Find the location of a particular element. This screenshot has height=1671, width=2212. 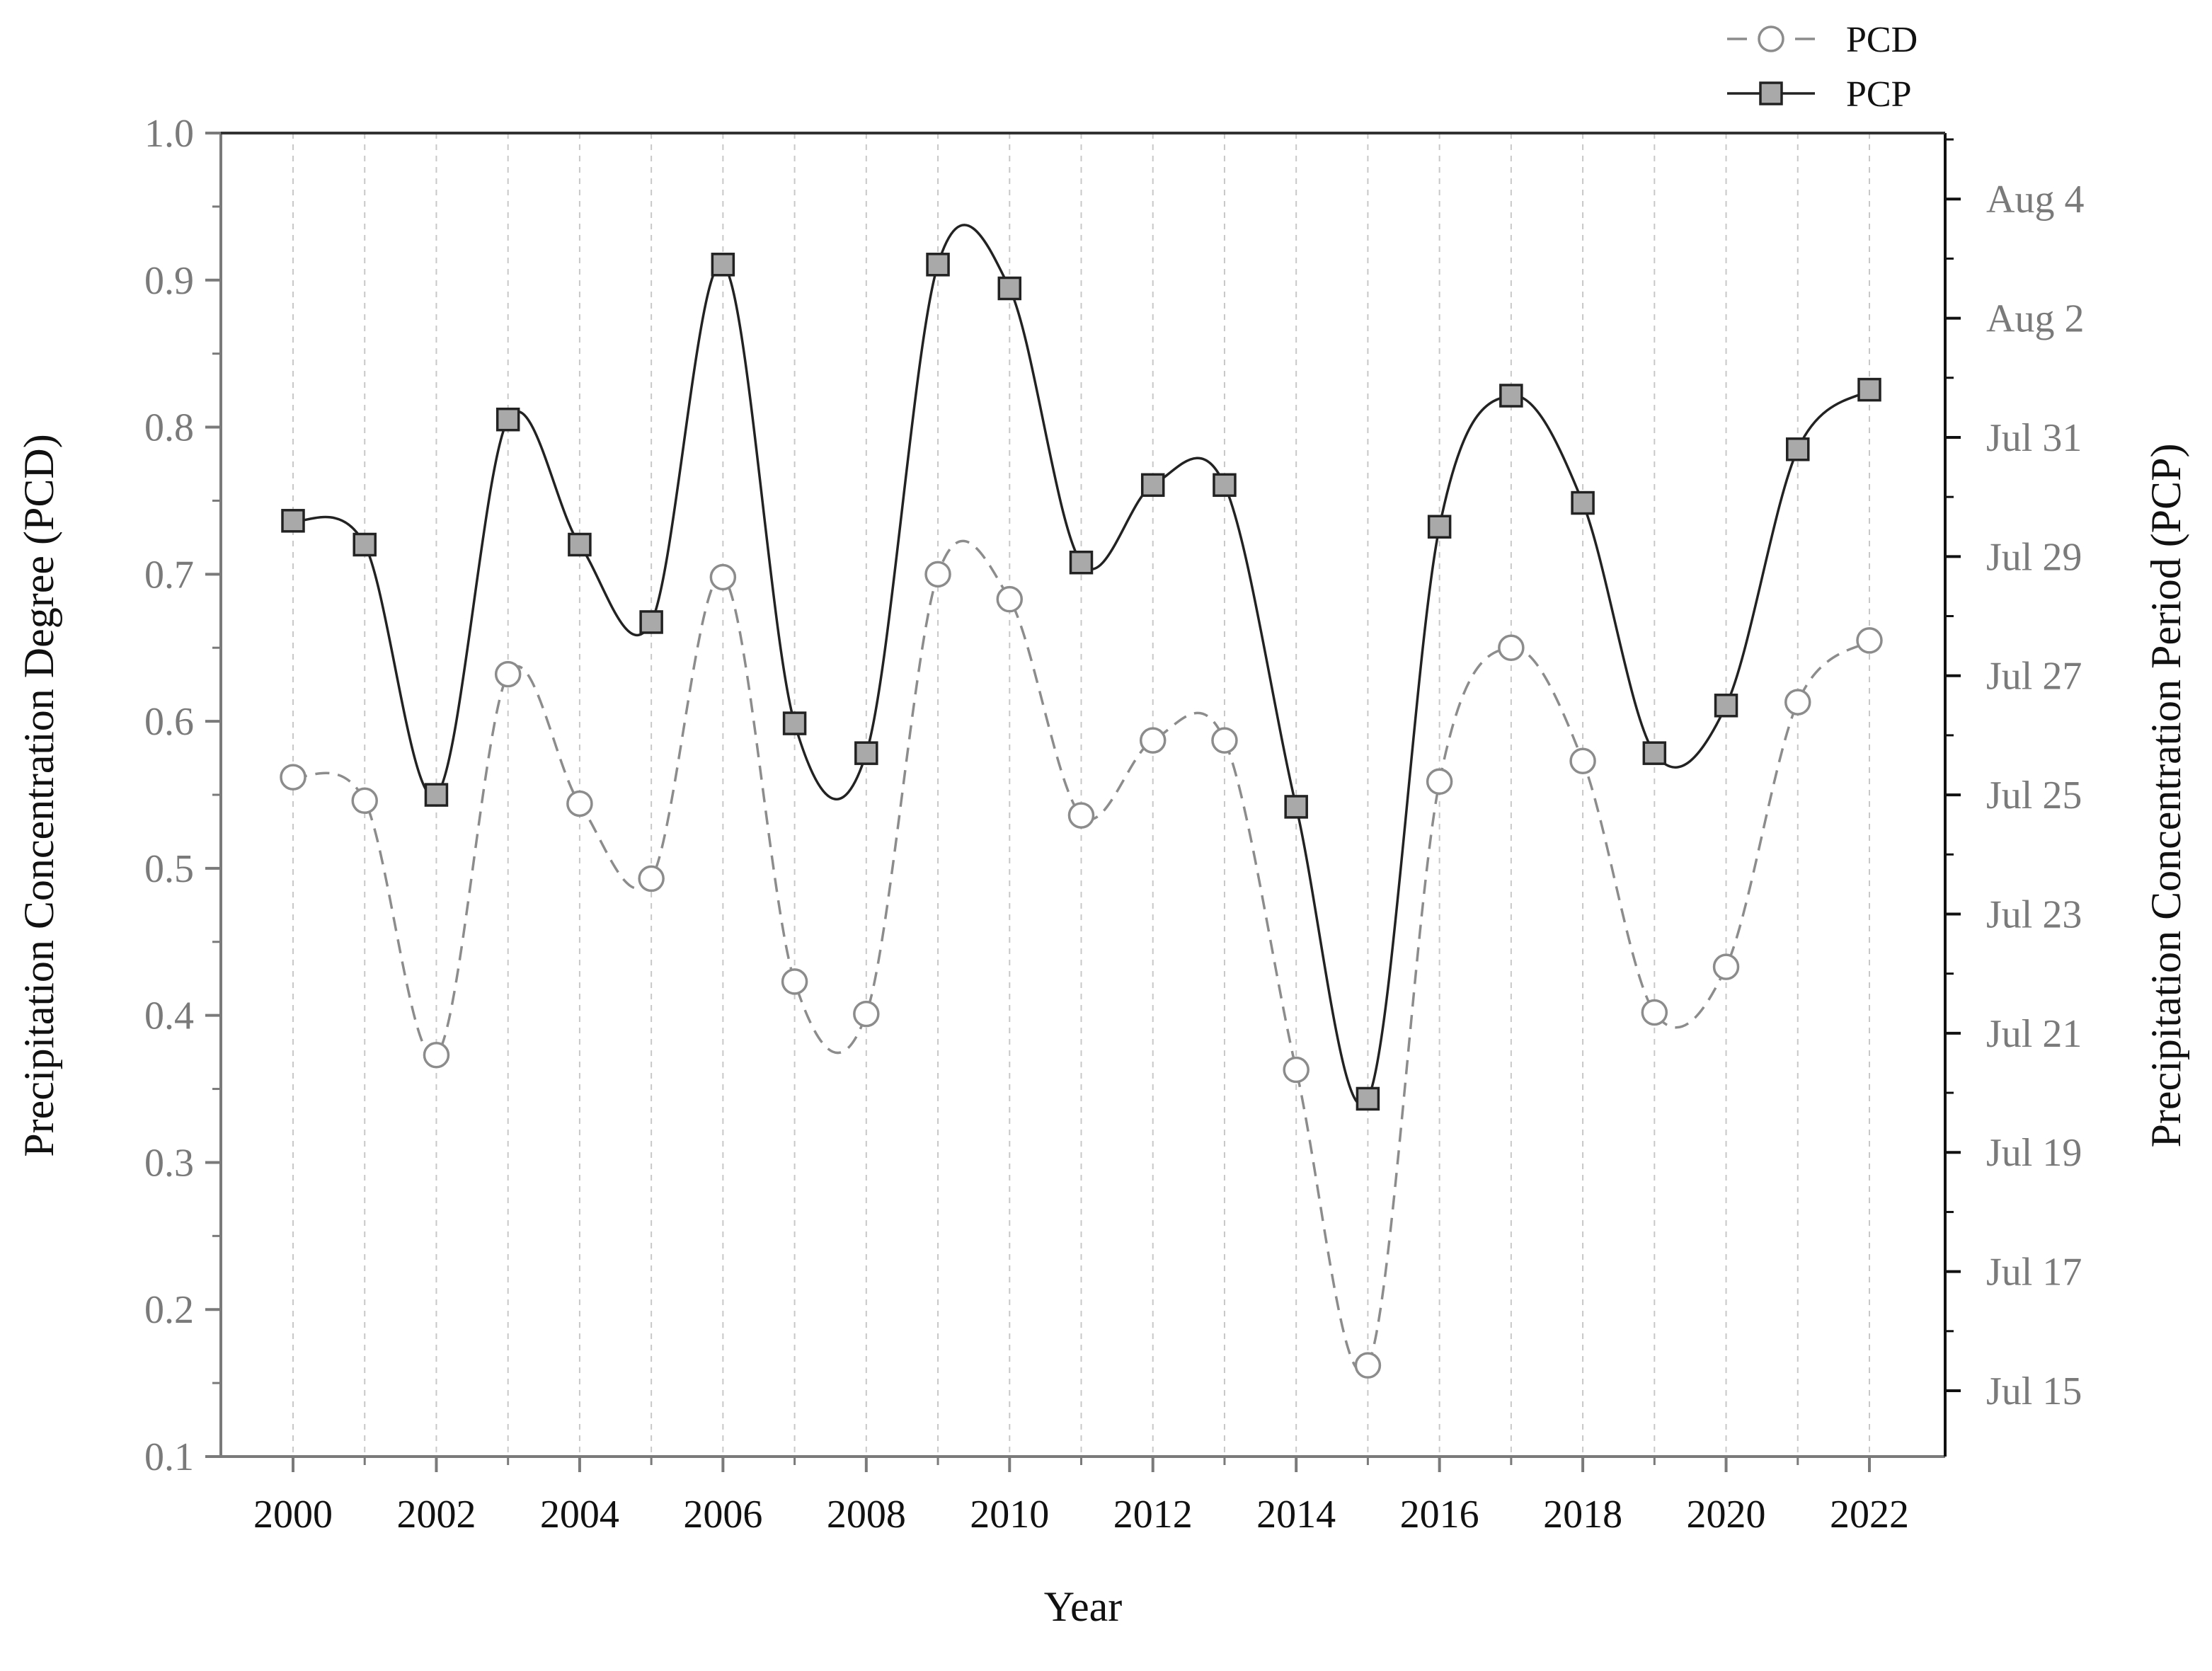

left-tick-label: 0.1 is located at coordinates (169, 1457).